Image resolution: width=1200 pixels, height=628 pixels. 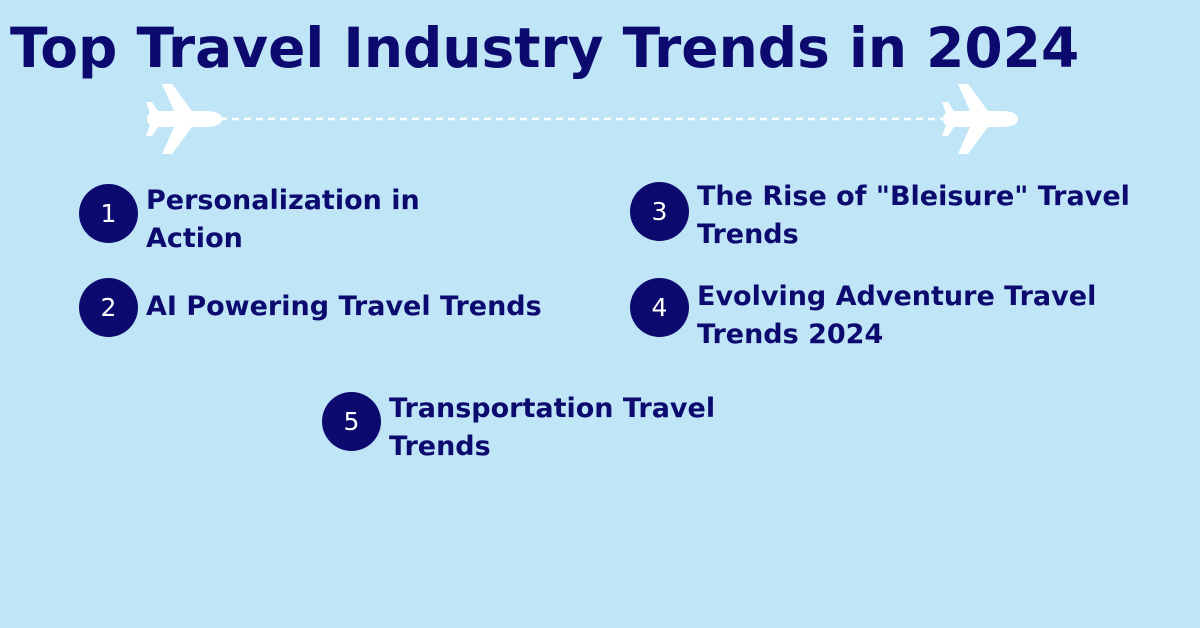 I want to click on trend-item-1: 1 Personalization in Action, so click(x=277, y=220).